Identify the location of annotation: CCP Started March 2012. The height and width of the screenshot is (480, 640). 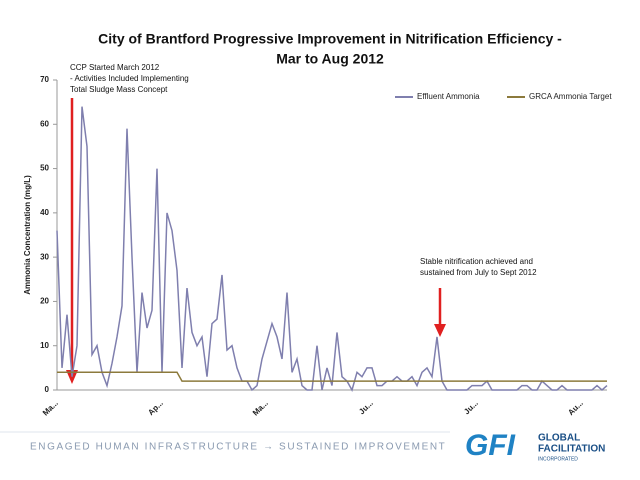
(115, 67).